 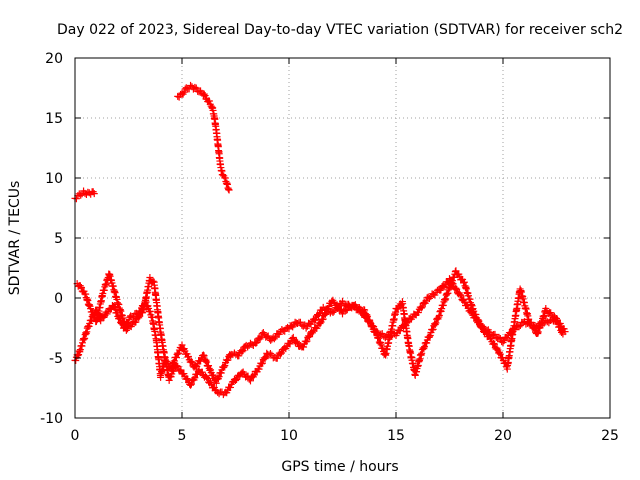 I want to click on series-track-b, so click(x=203, y=137).